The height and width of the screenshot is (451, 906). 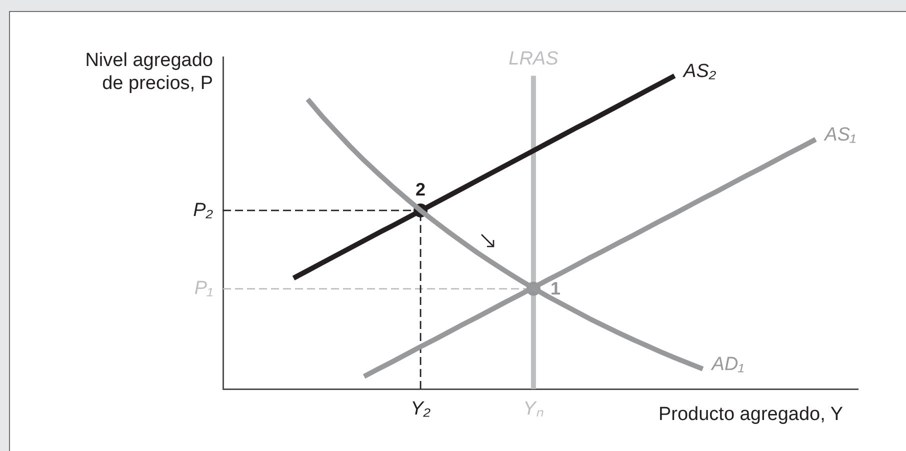 I want to click on series-label: AS₁, so click(x=840, y=135).